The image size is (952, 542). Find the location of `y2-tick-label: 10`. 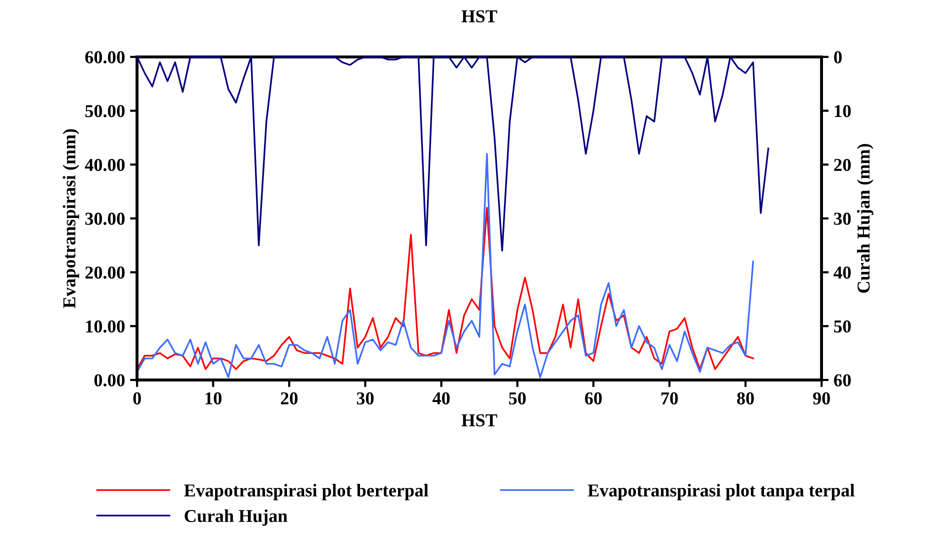

y2-tick-label: 10 is located at coordinates (842, 111).